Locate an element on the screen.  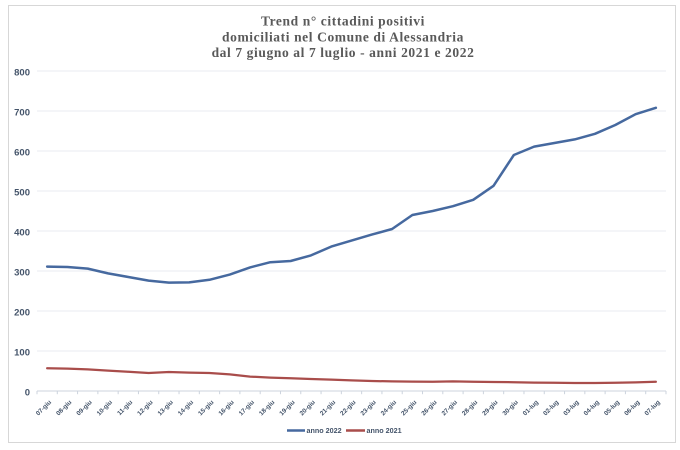
svg-text: 700 is located at coordinates (22, 113).